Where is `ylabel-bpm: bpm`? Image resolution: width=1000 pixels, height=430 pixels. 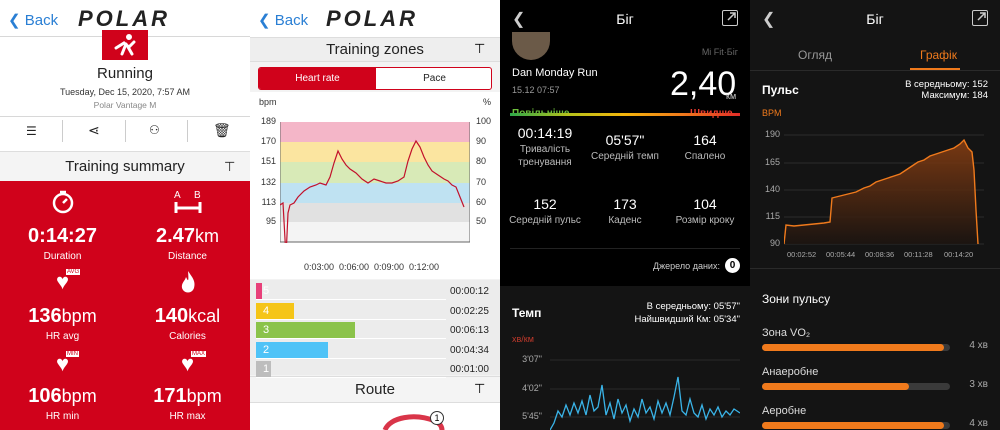
ylabel-bpm: bpm is located at coordinates (268, 102).